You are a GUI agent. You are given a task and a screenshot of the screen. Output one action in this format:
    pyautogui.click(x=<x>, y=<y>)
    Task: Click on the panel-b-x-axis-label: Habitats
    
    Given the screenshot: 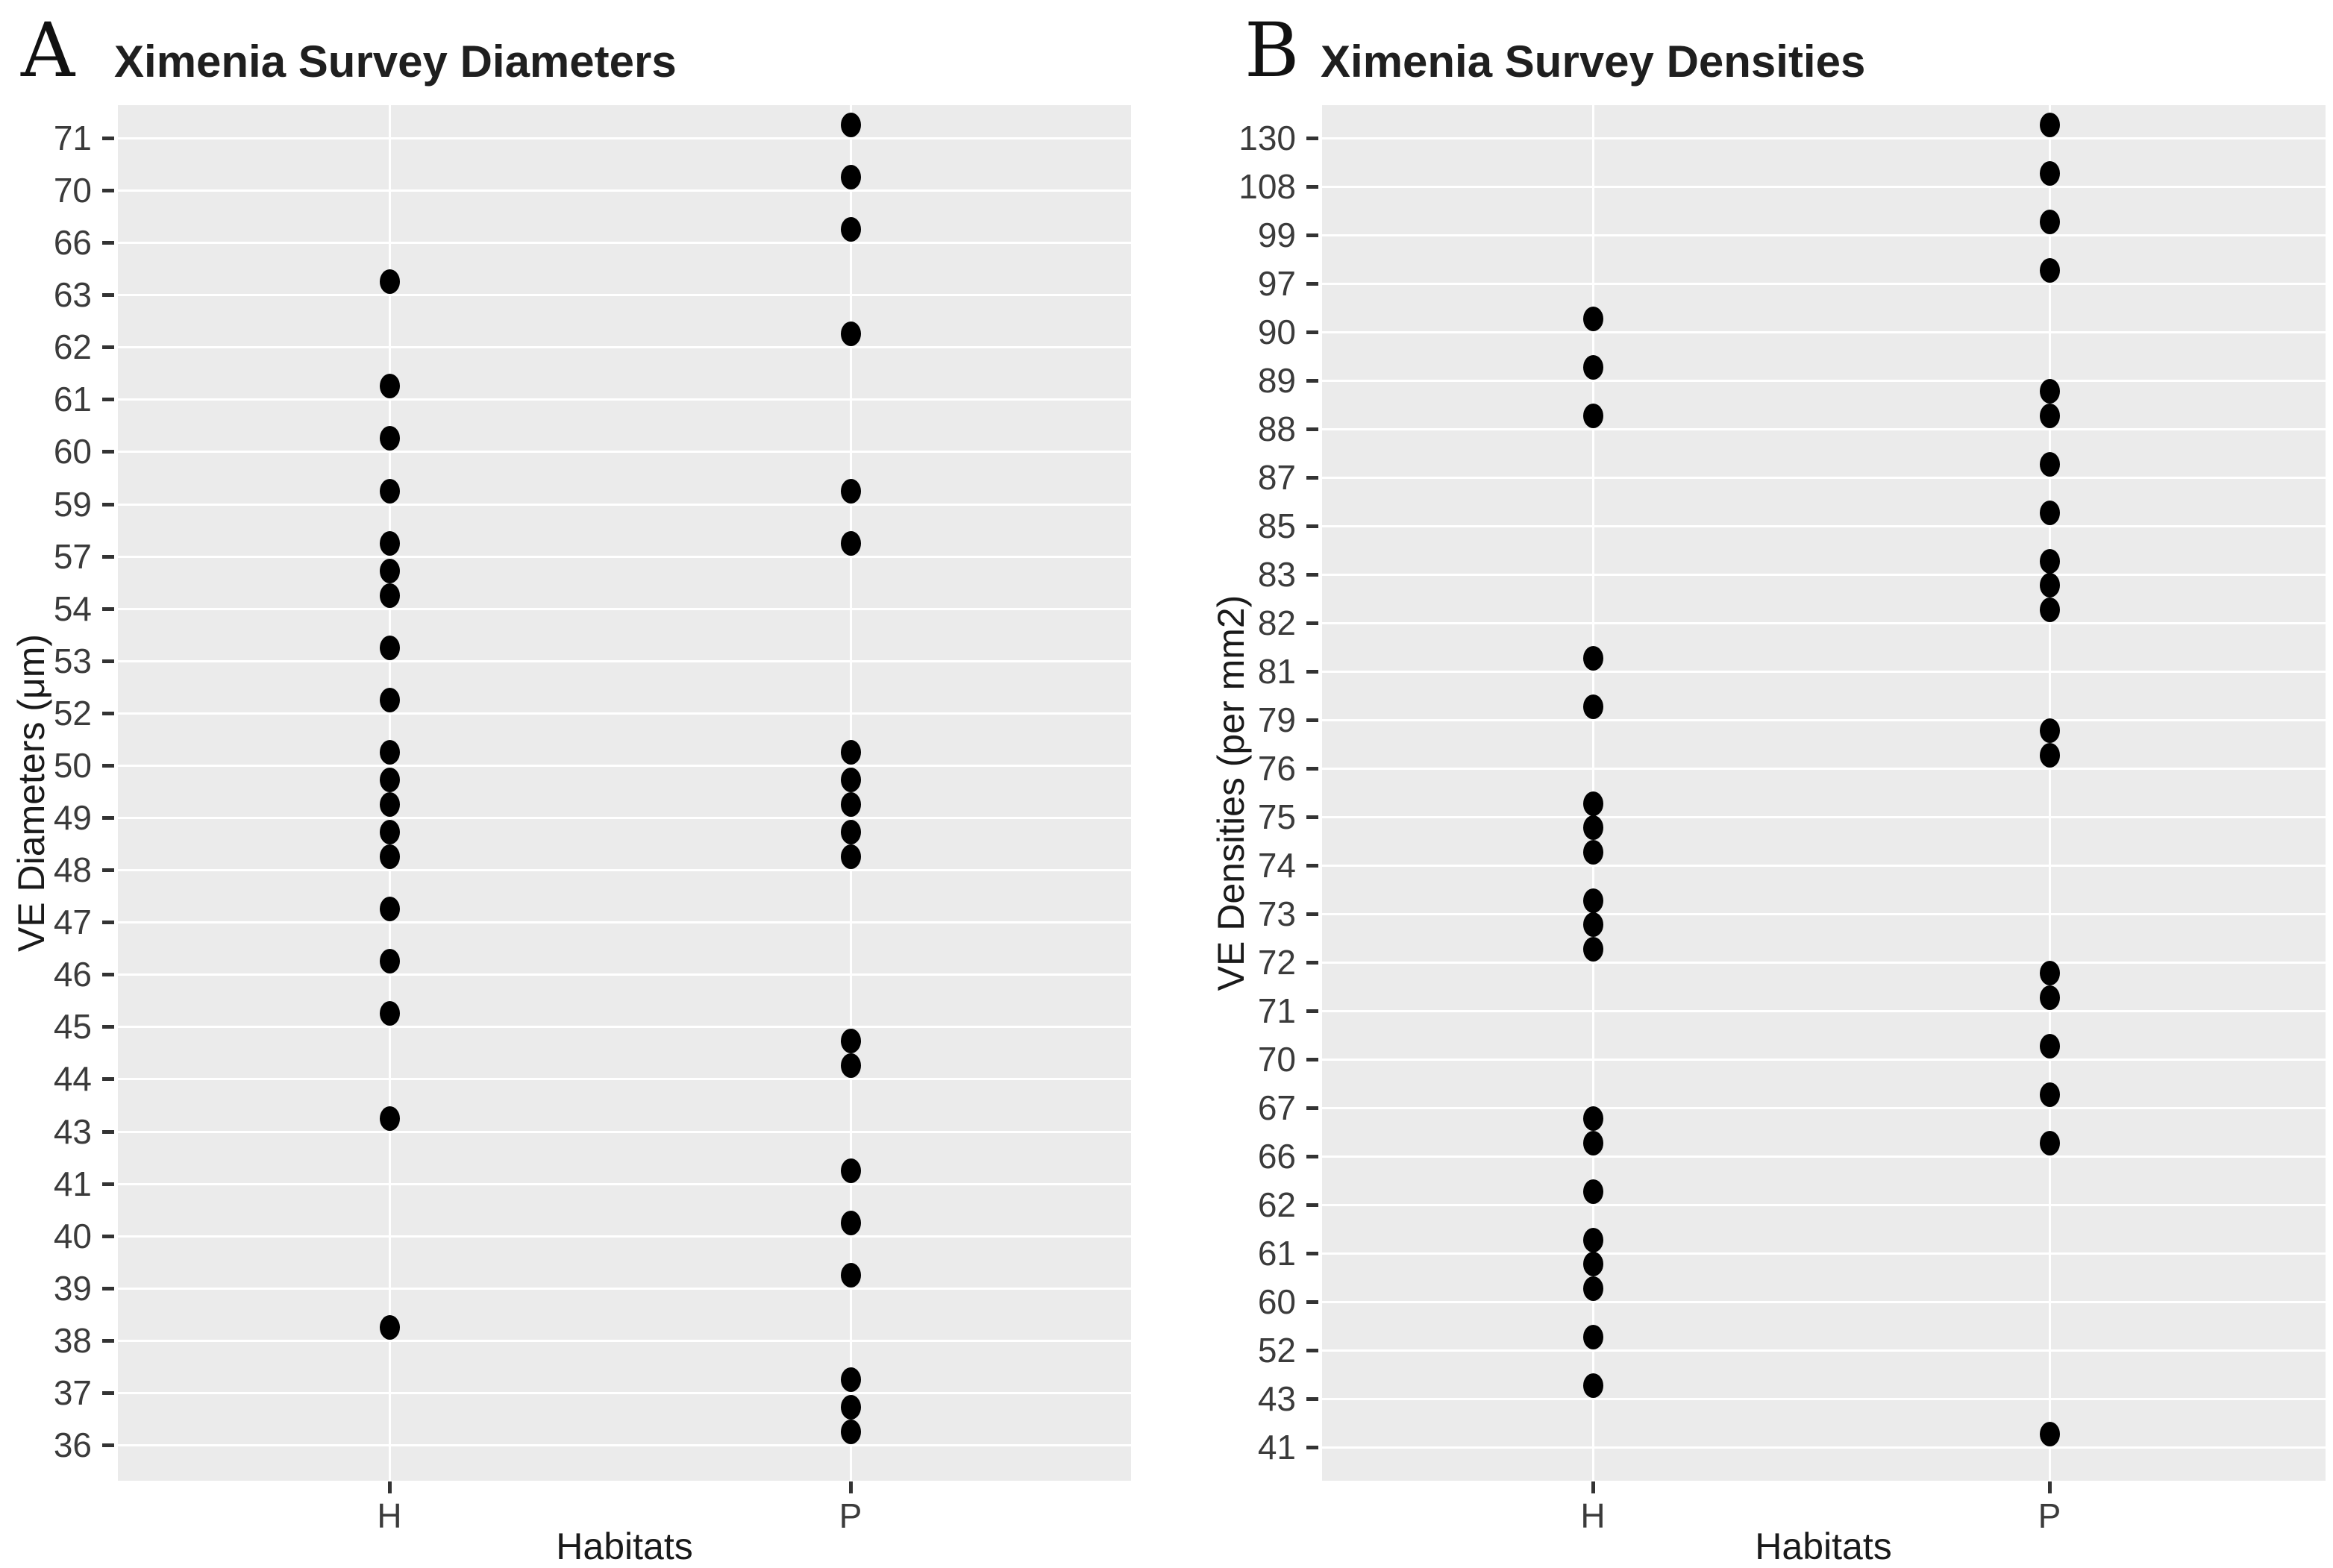 What is the action you would take?
    pyautogui.click(x=1823, y=1546)
    